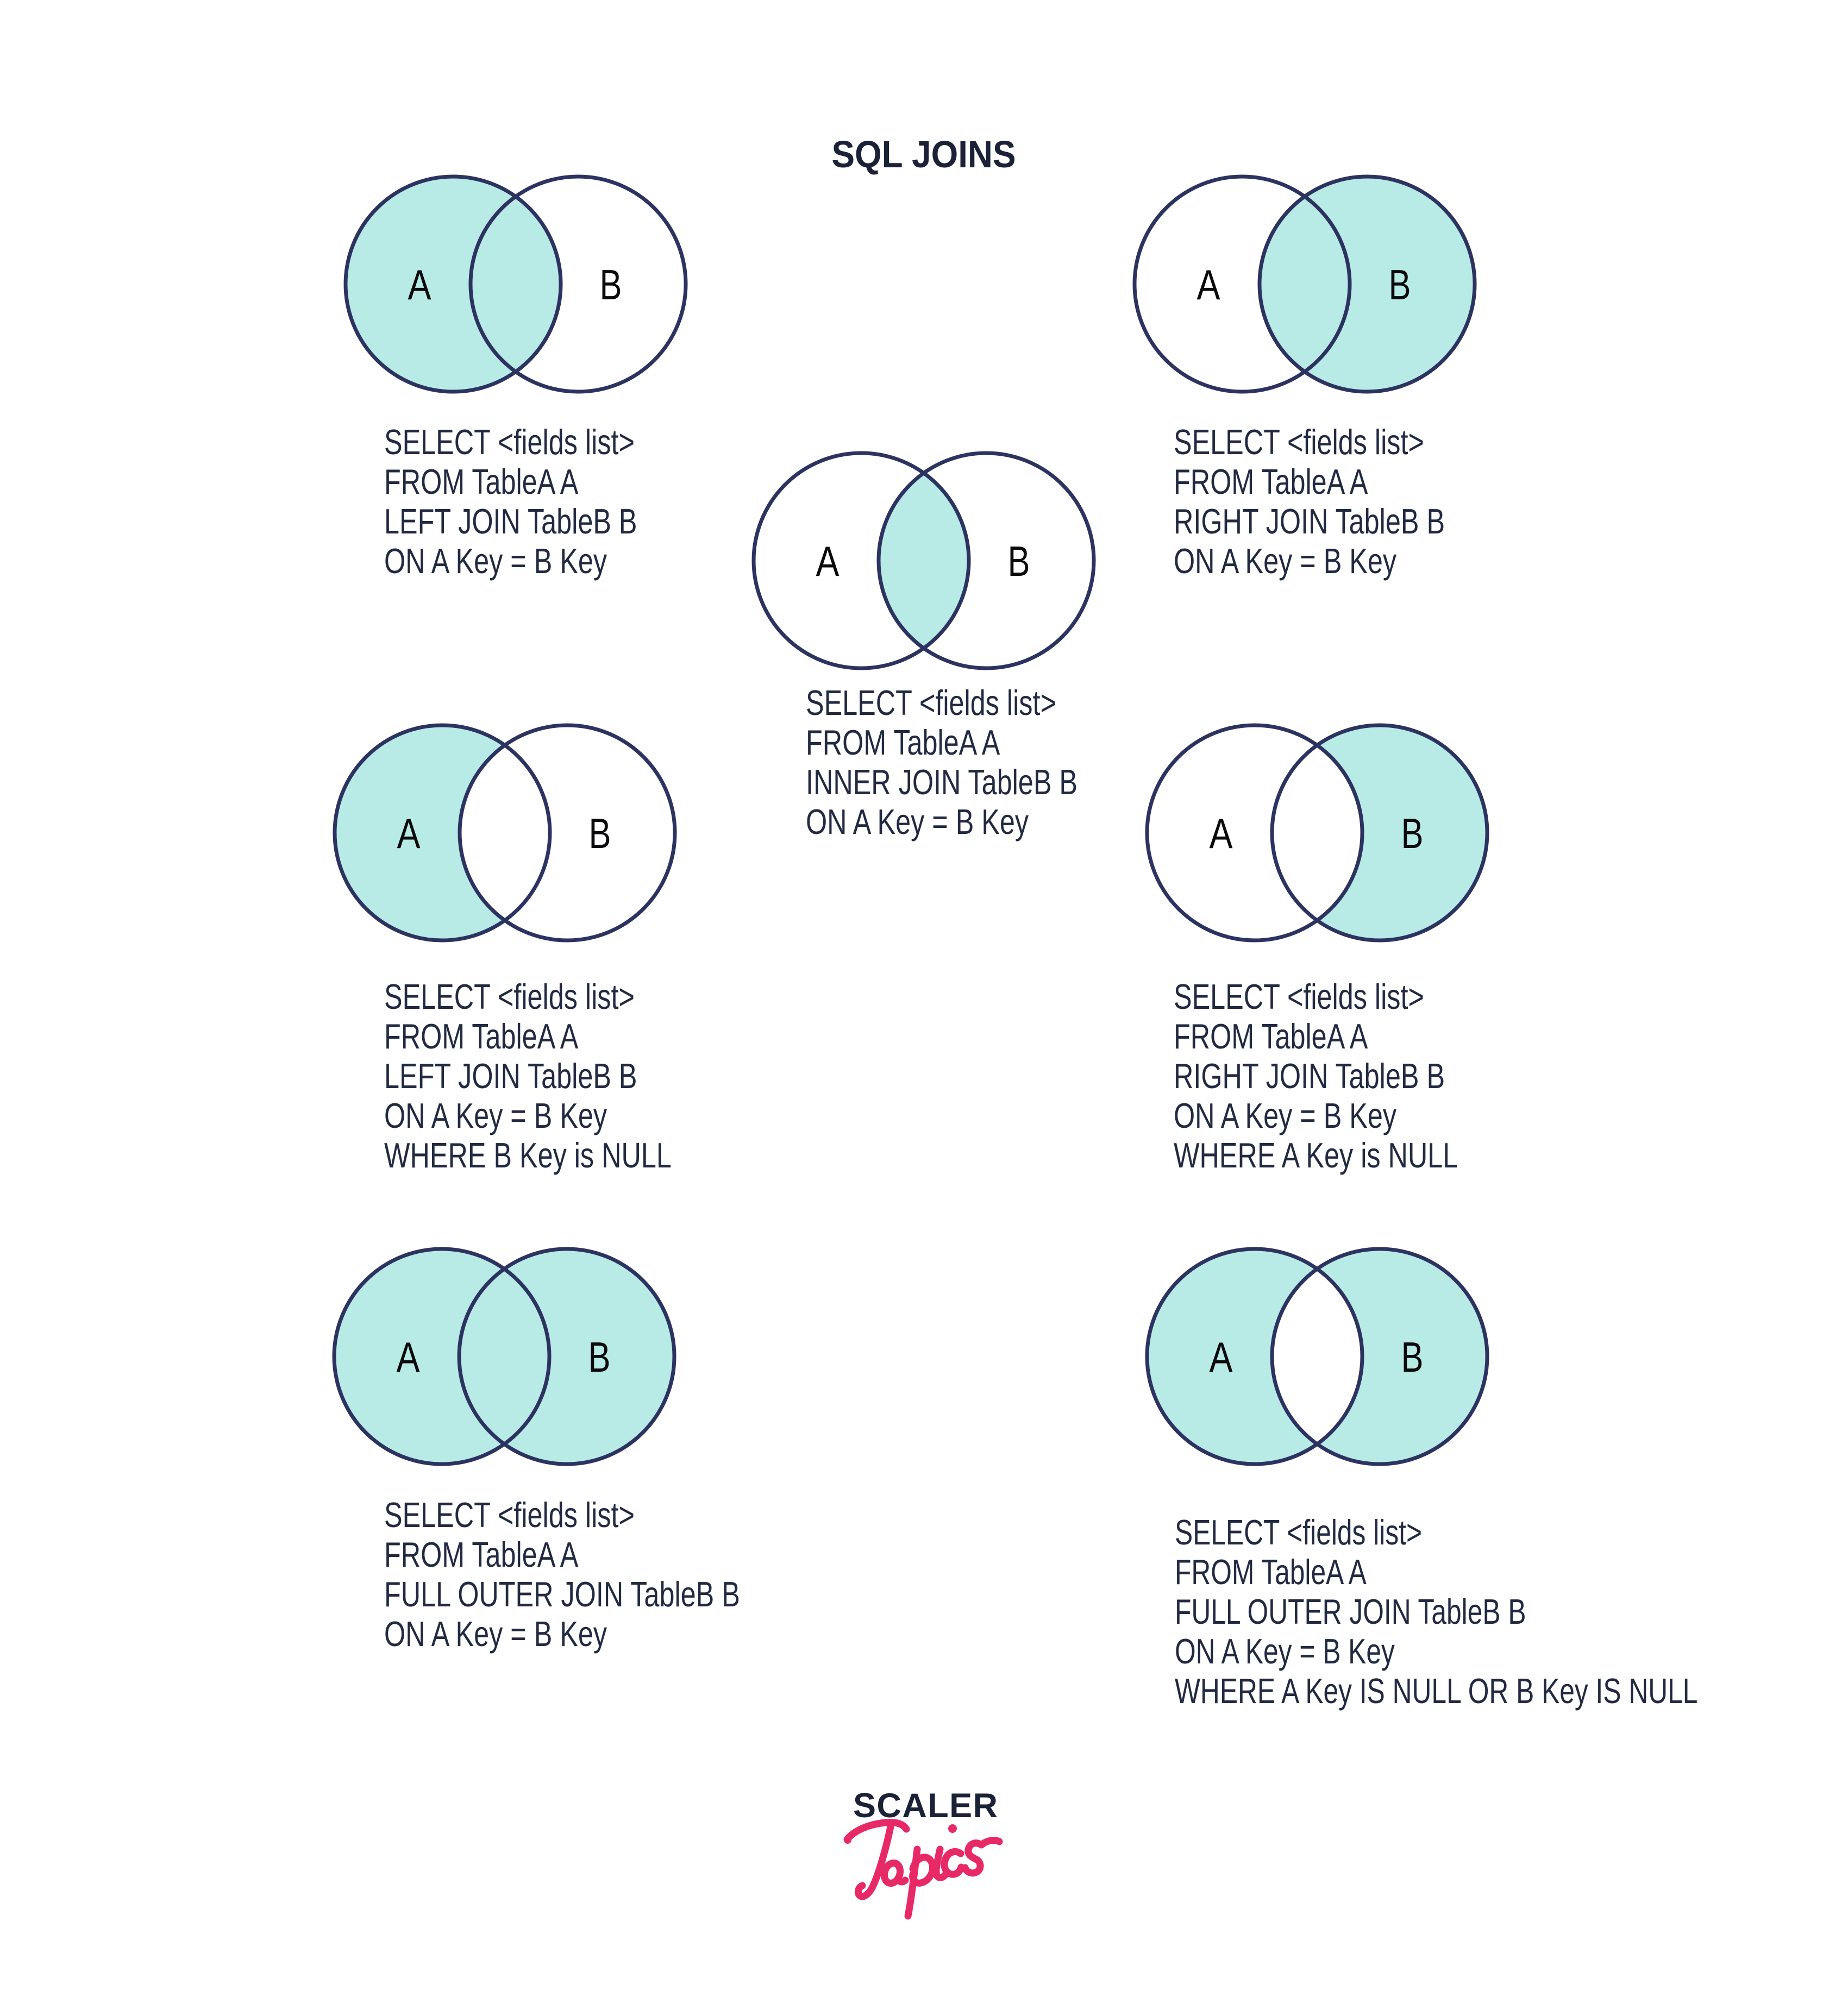 The width and height of the screenshot is (1848, 2016). What do you see at coordinates (528, 1156) in the screenshot?
I see `svg-text: WHERE B Key is NULL` at bounding box center [528, 1156].